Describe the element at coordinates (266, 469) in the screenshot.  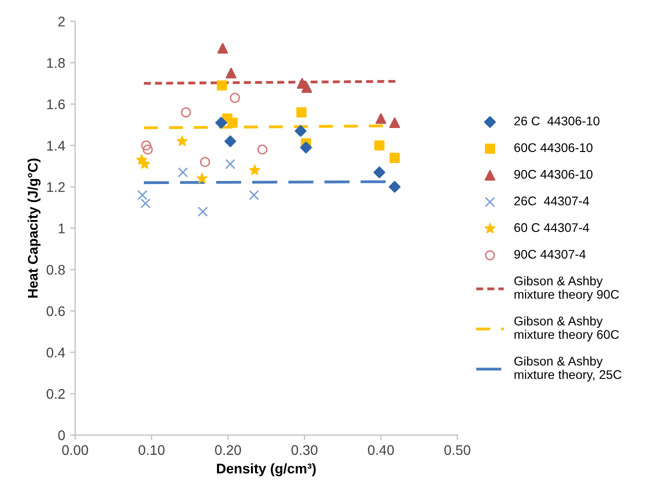
I see `x-axis-title: Density (g/cm³)` at that location.